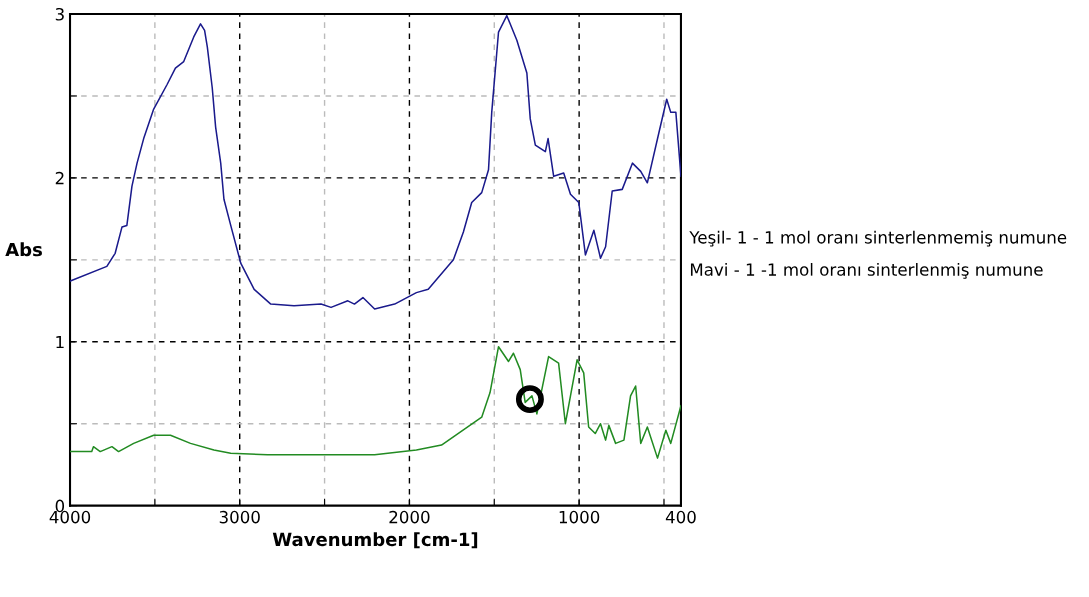 The height and width of the screenshot is (597, 1089). Describe the element at coordinates (239, 517) in the screenshot. I see `x-tick-label: 3000` at that location.